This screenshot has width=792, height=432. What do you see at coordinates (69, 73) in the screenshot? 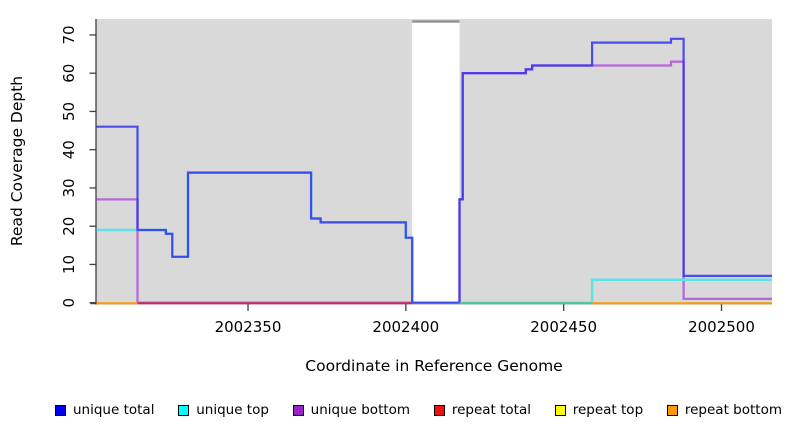
I see `y-tick-label: 60` at bounding box center [69, 73].